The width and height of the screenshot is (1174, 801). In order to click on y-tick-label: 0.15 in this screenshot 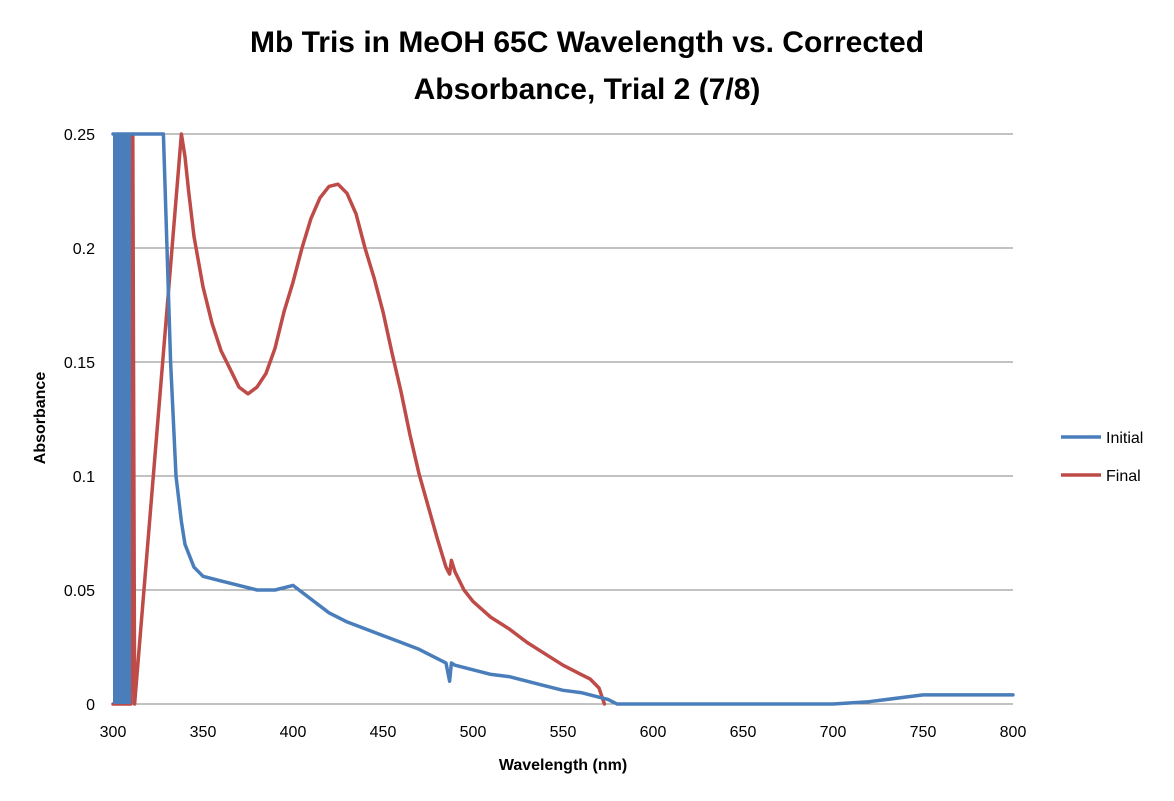, I will do `click(79, 363)`.